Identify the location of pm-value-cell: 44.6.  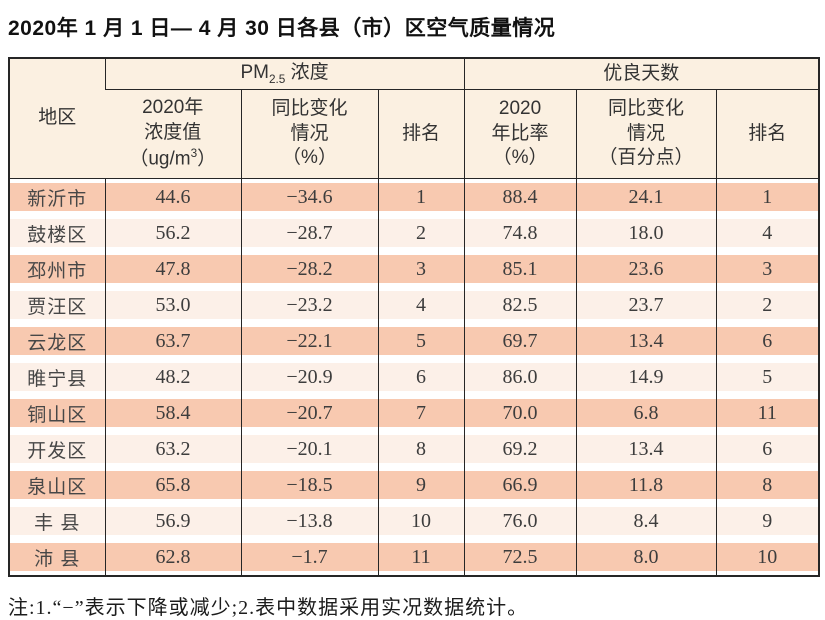
(172, 196).